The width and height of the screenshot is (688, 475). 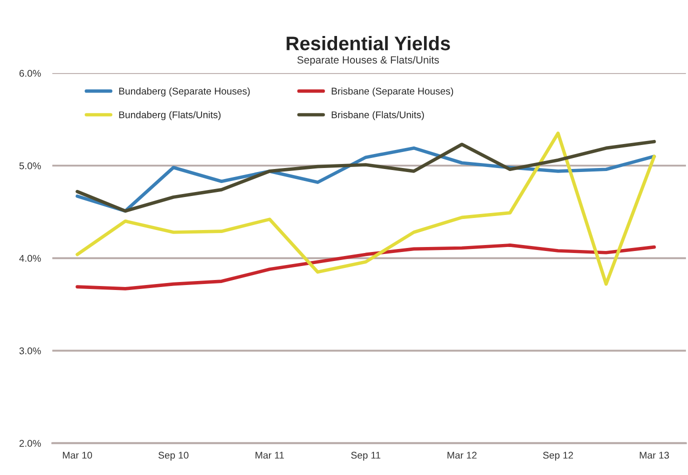 What do you see at coordinates (30, 350) in the screenshot?
I see `y-tick-label: 3.0%` at bounding box center [30, 350].